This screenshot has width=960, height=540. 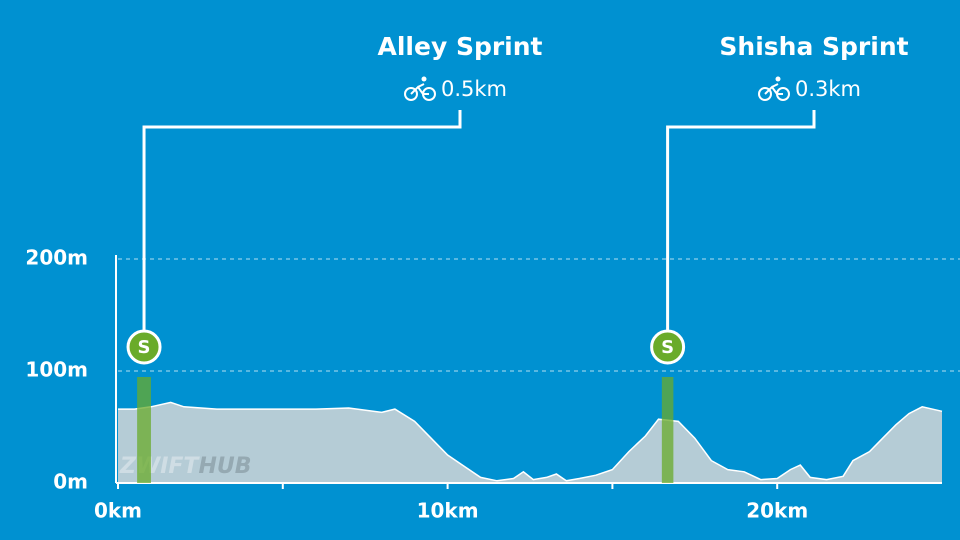 I want to click on y-tick-label: 0m, so click(x=70, y=482).